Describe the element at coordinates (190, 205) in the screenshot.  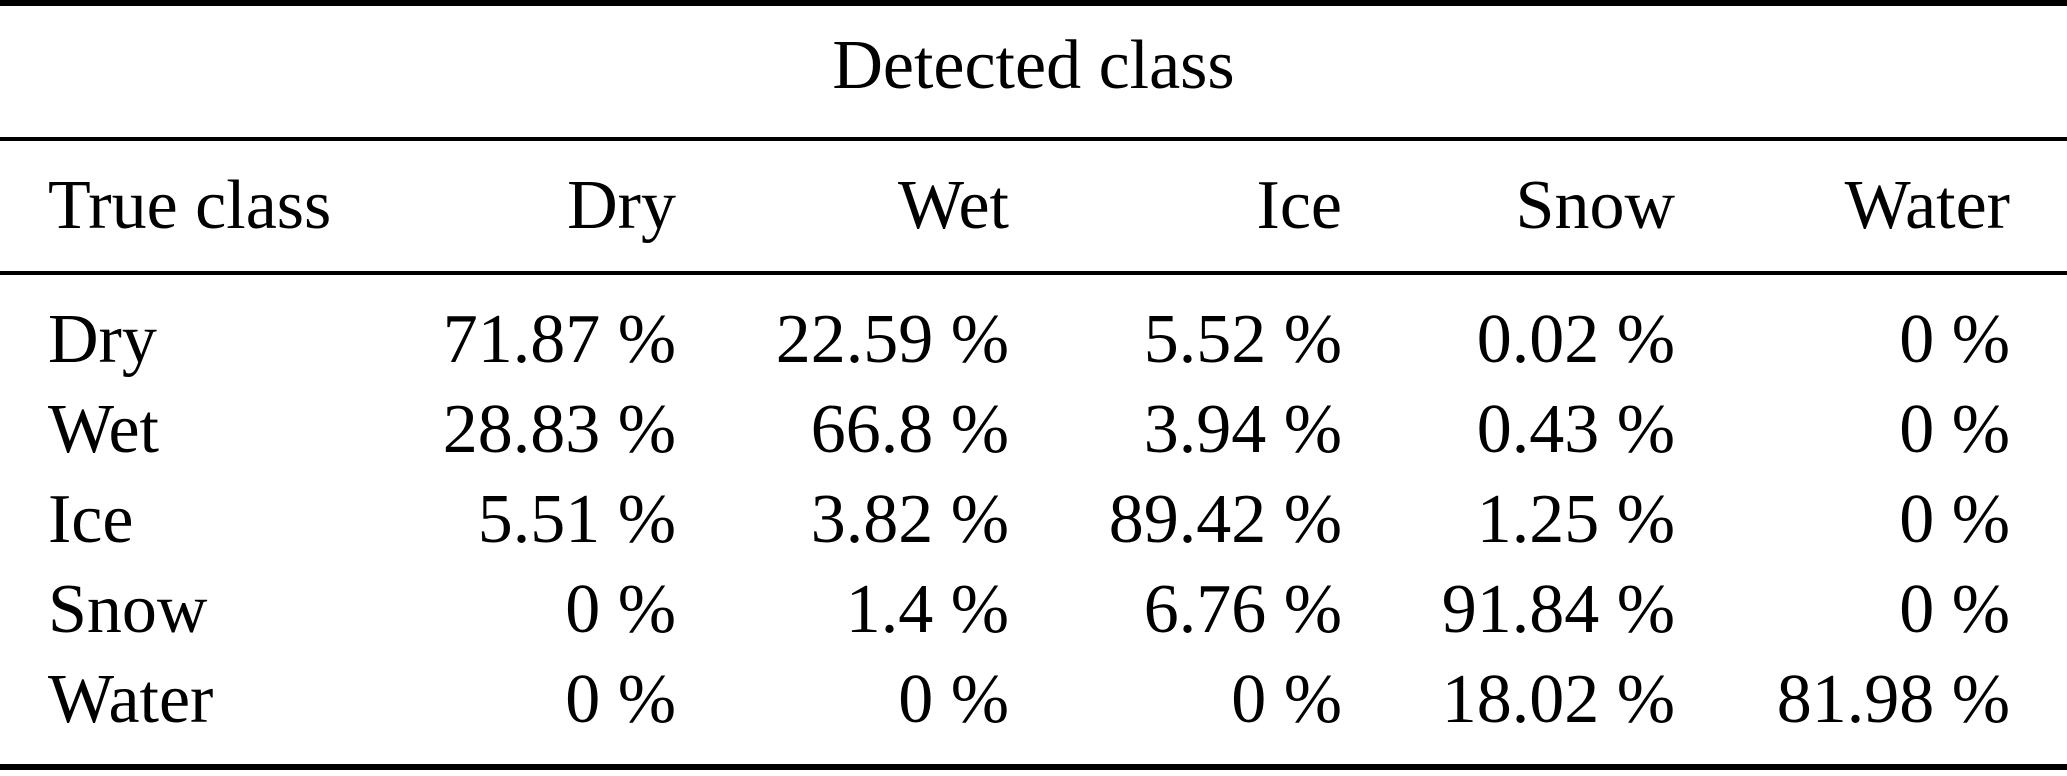
I see `row-header-true-class: True class` at that location.